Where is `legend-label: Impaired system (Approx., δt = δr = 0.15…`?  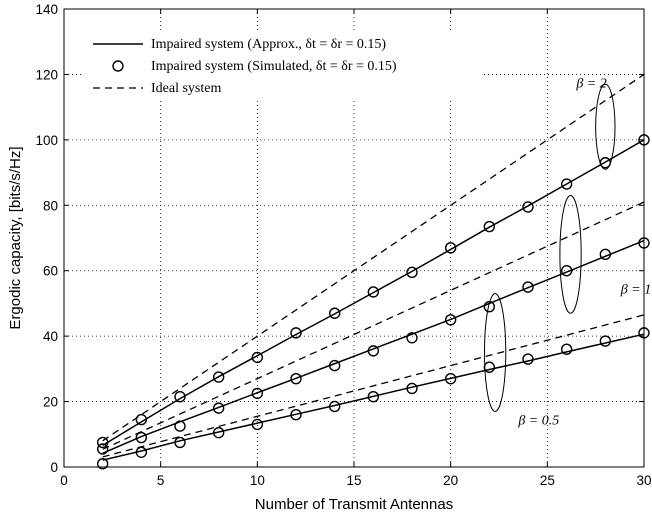 legend-label: Impaired system (Approx., δt = δr = 0.15… is located at coordinates (268, 44).